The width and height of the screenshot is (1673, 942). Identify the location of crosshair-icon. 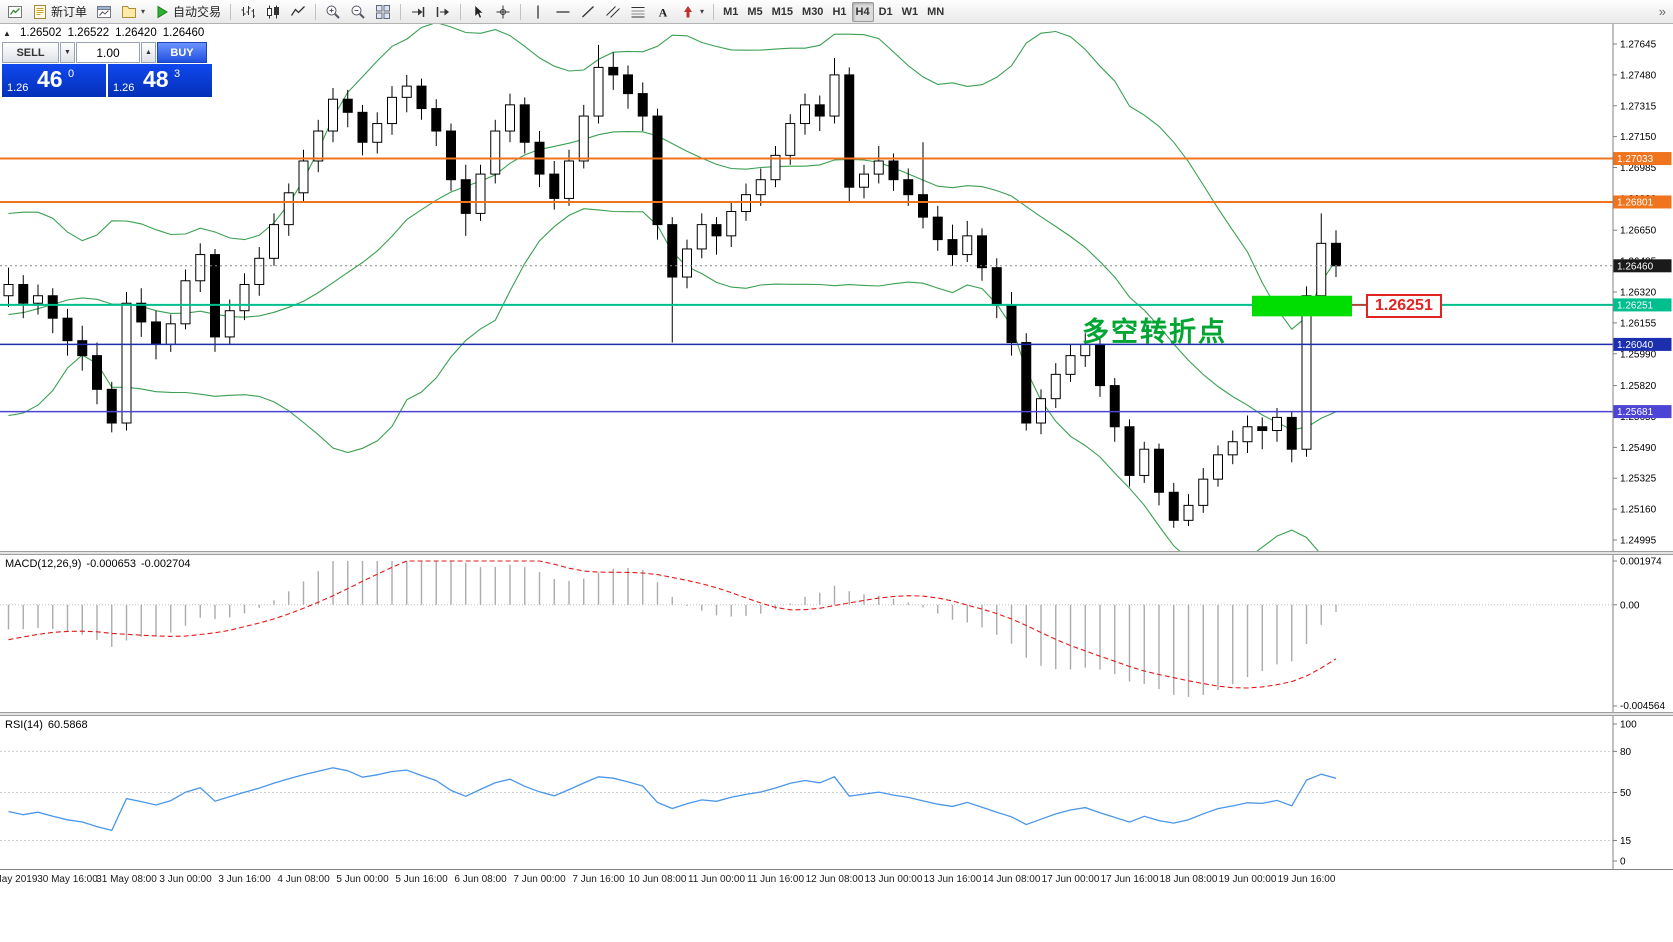
(503, 11).